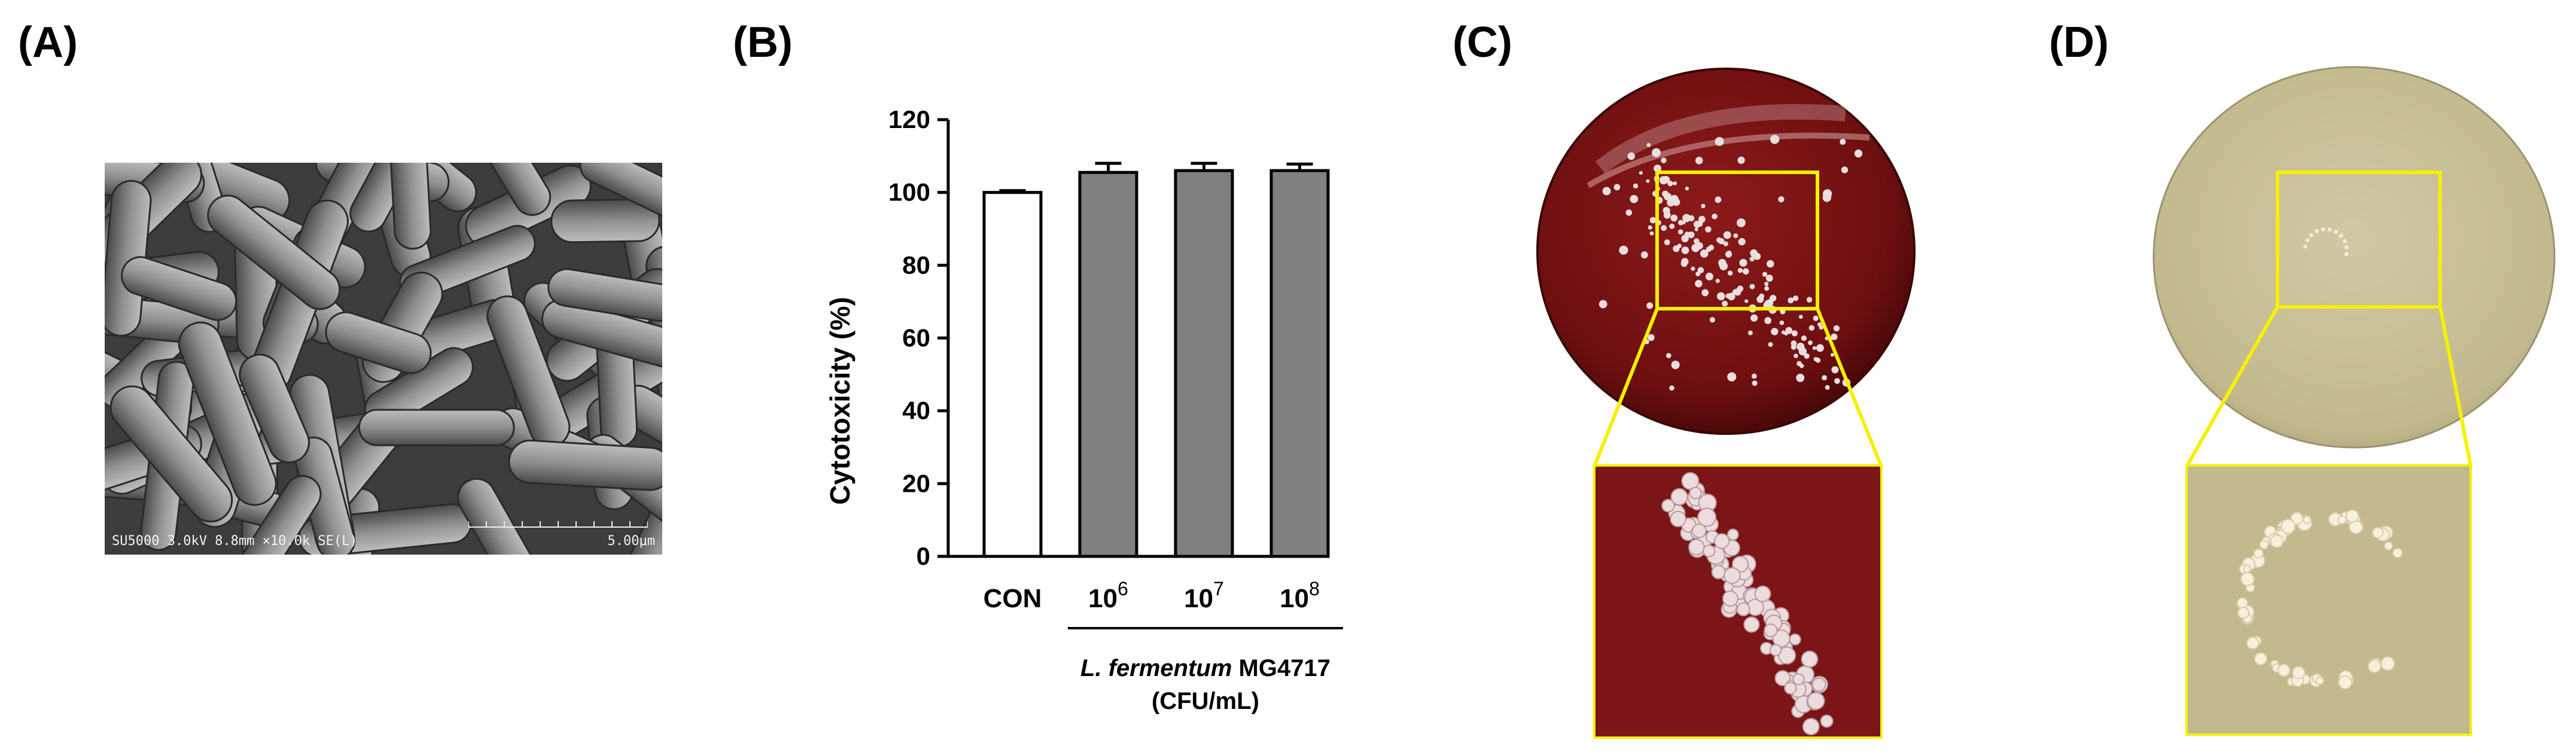 This screenshot has height=755, width=2576. I want to click on panel-label-a: (A), so click(48, 42).